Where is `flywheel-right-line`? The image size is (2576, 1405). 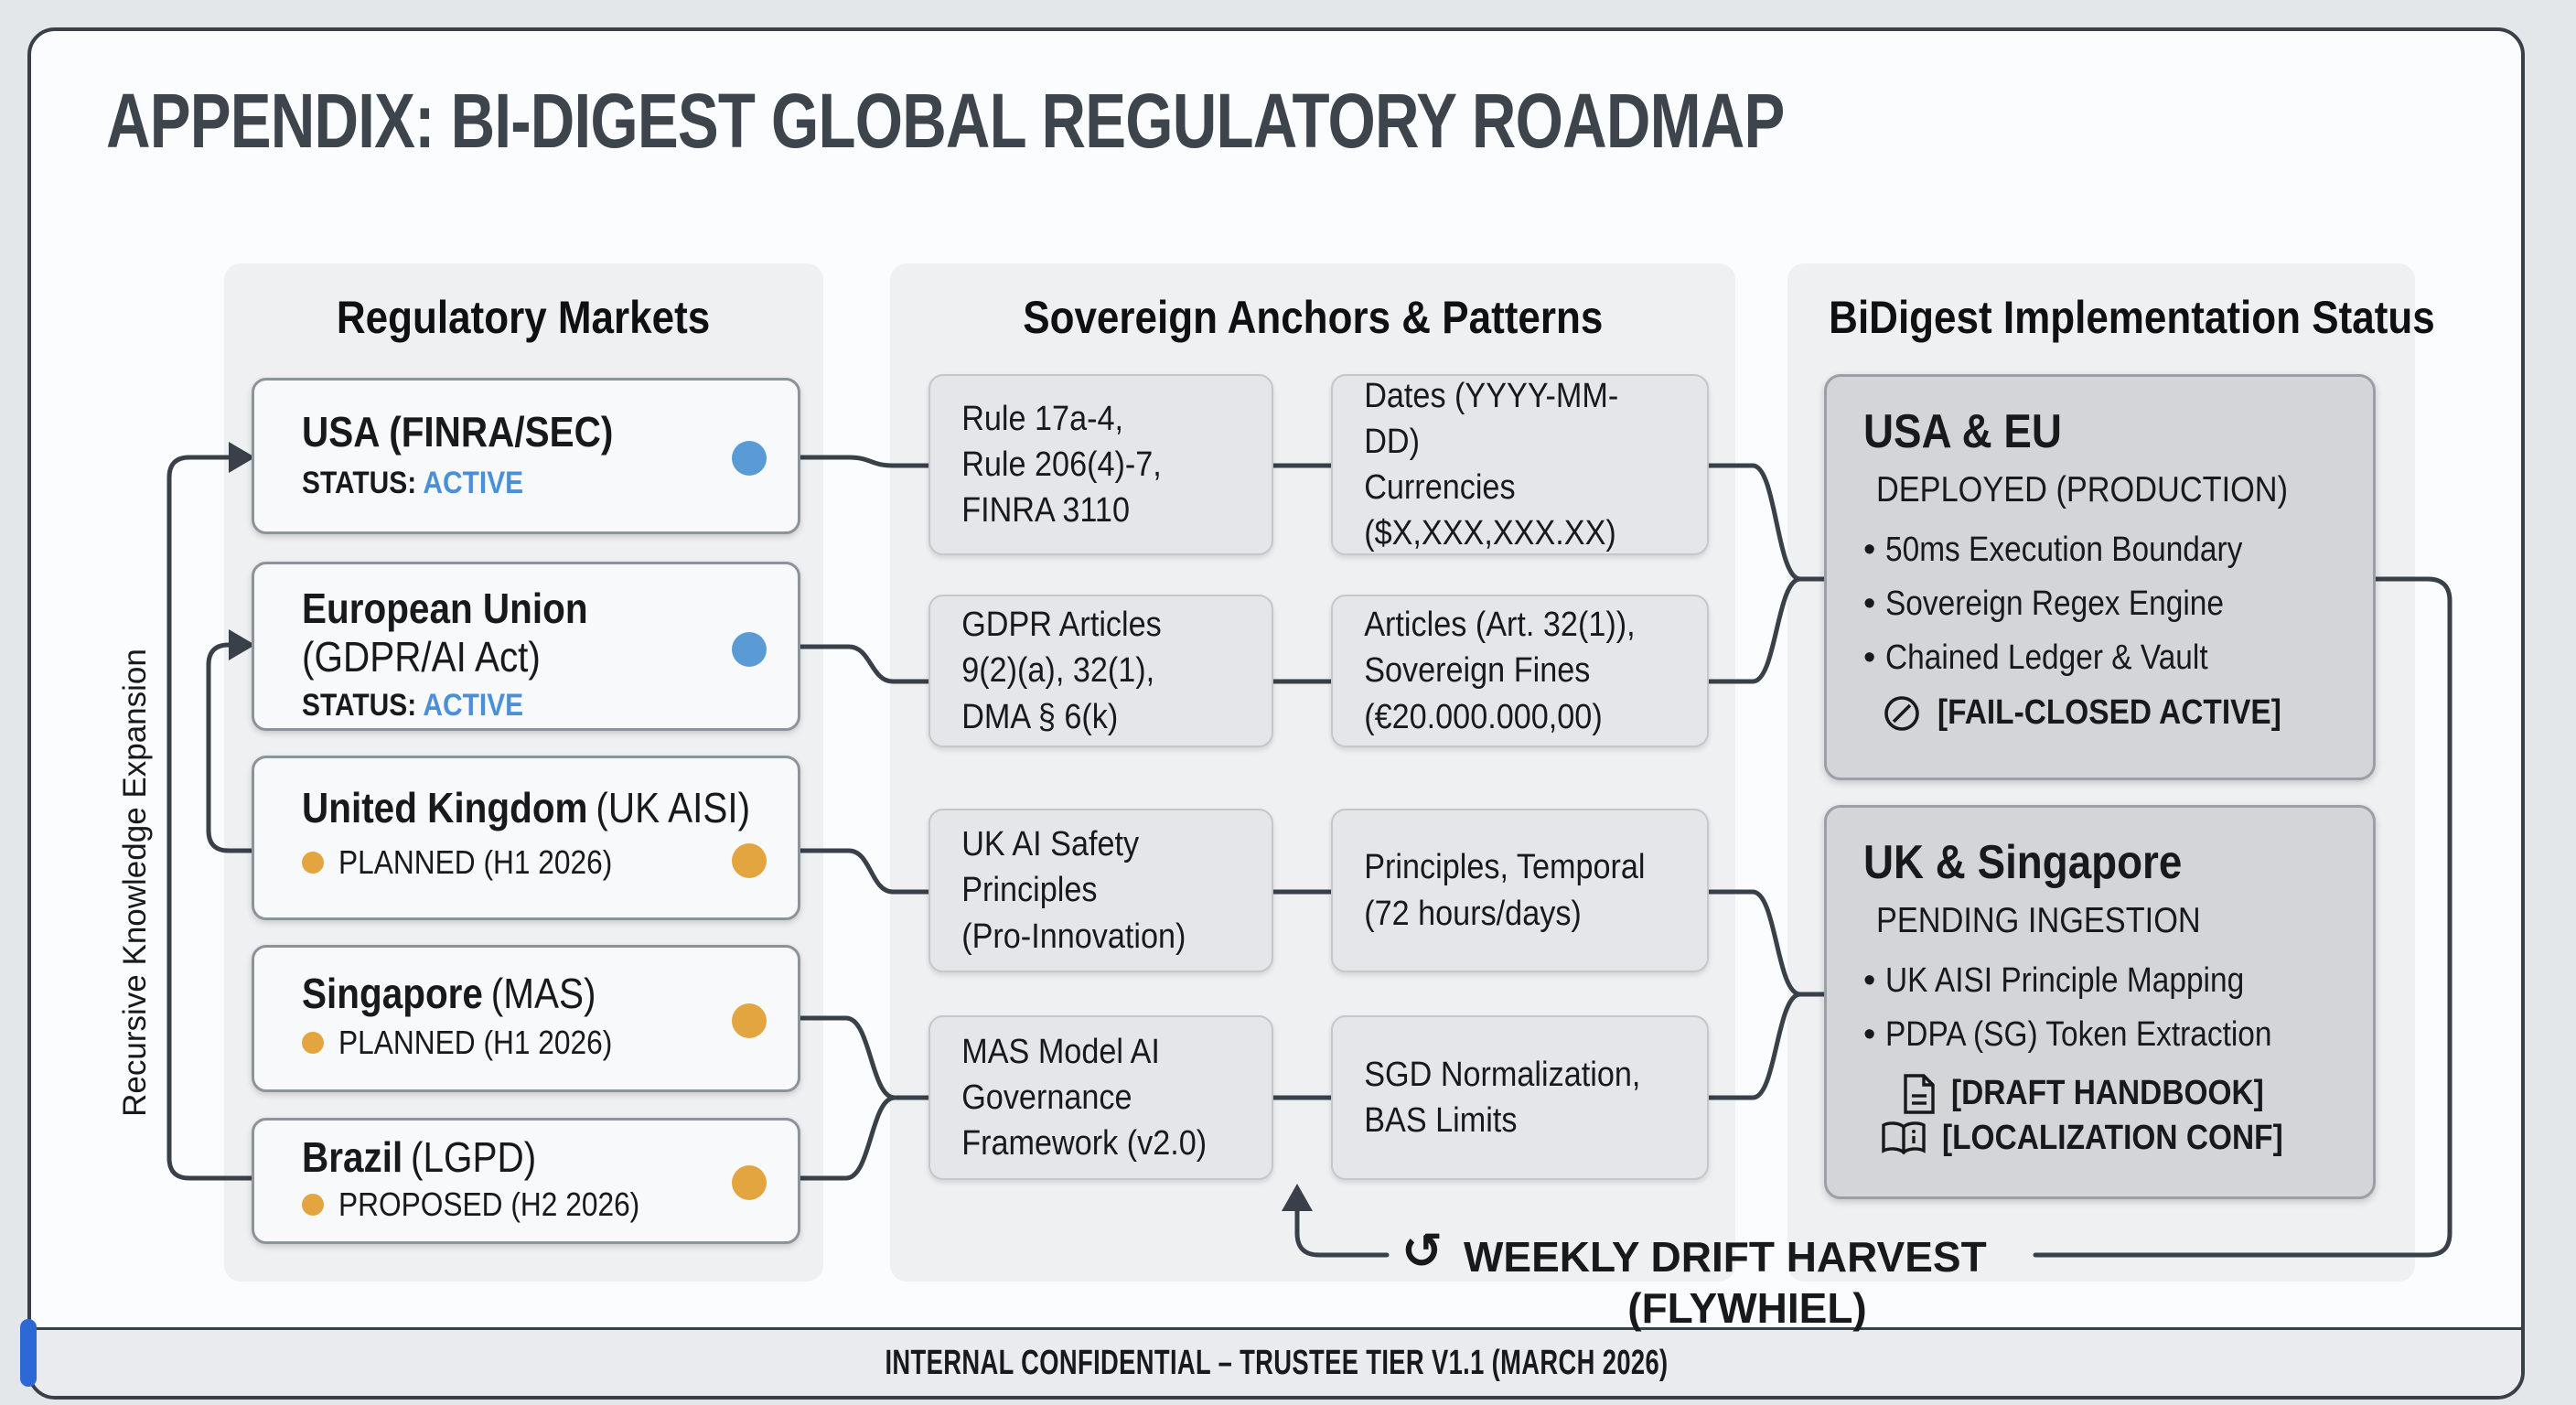 flywheel-right-line is located at coordinates (2243, 917).